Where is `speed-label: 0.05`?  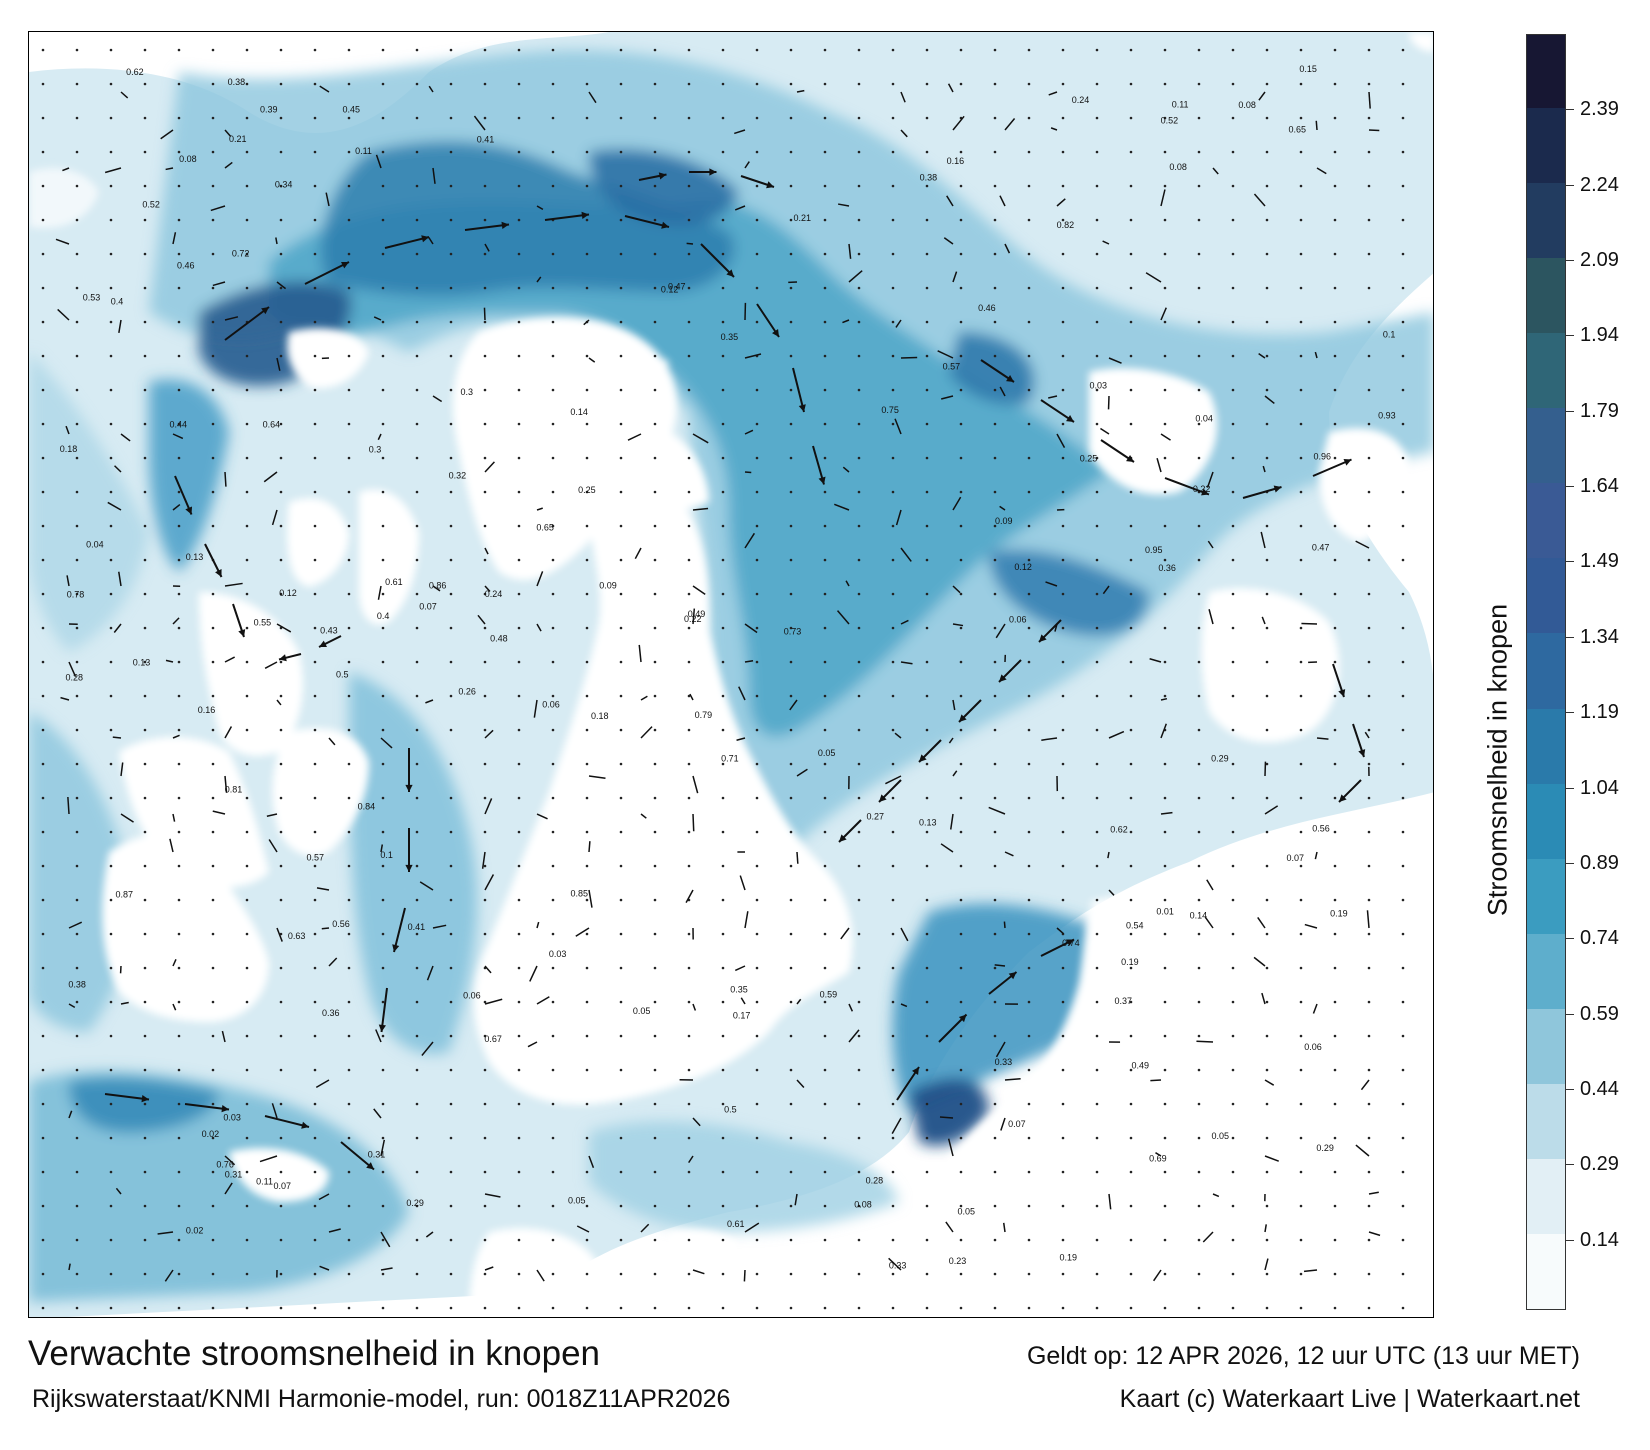
speed-label: 0.05 is located at coordinates (1220, 1136).